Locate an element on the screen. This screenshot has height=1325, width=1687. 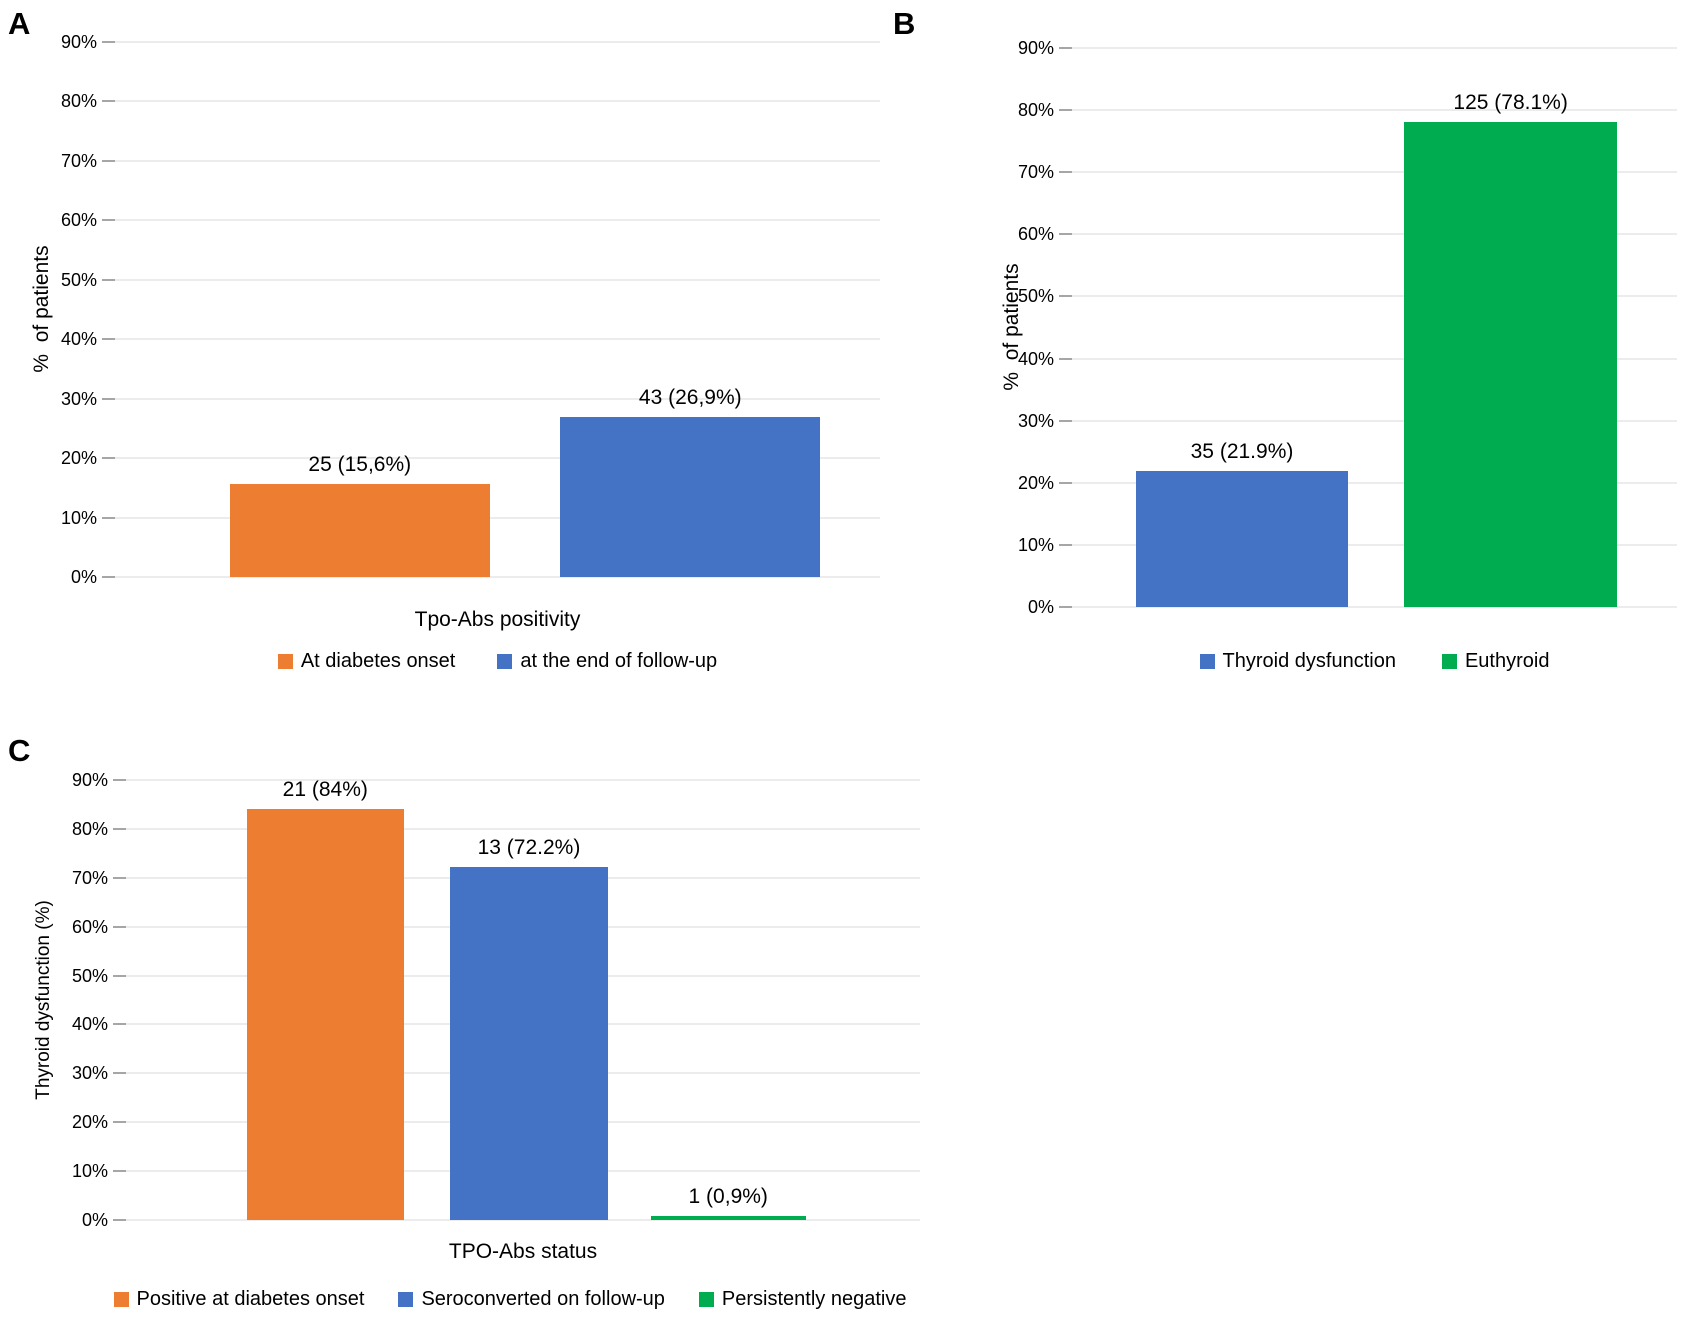
bar-data-label: 43 (26,9%) is located at coordinates (690, 398).